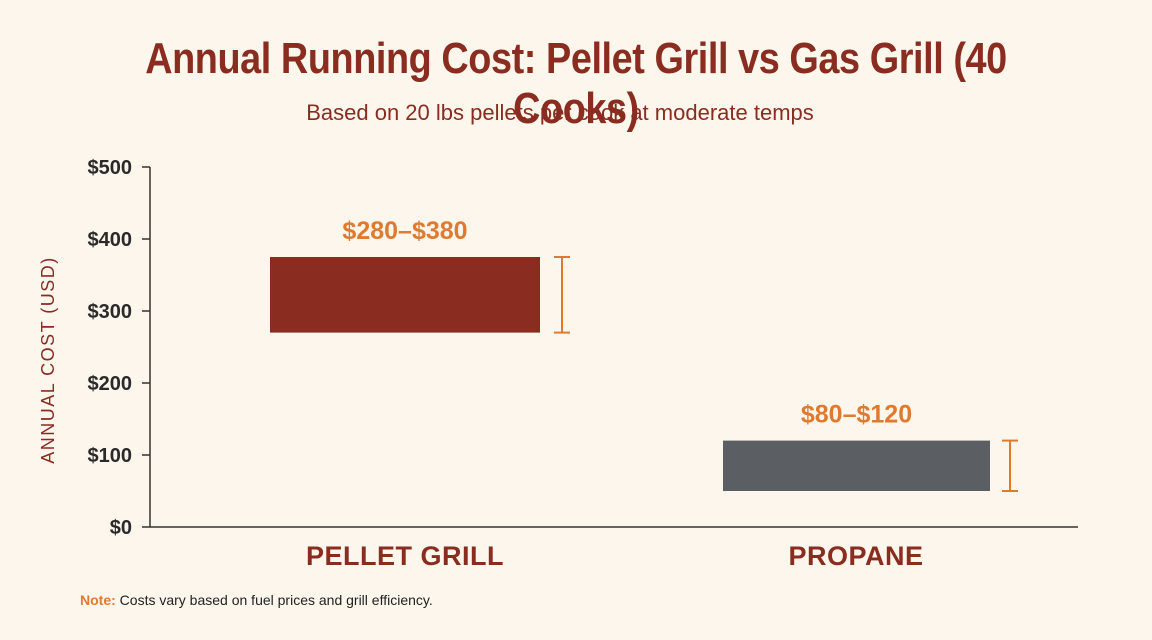 The width and height of the screenshot is (1152, 640). Describe the element at coordinates (856, 465) in the screenshot. I see `bar-propane` at that location.